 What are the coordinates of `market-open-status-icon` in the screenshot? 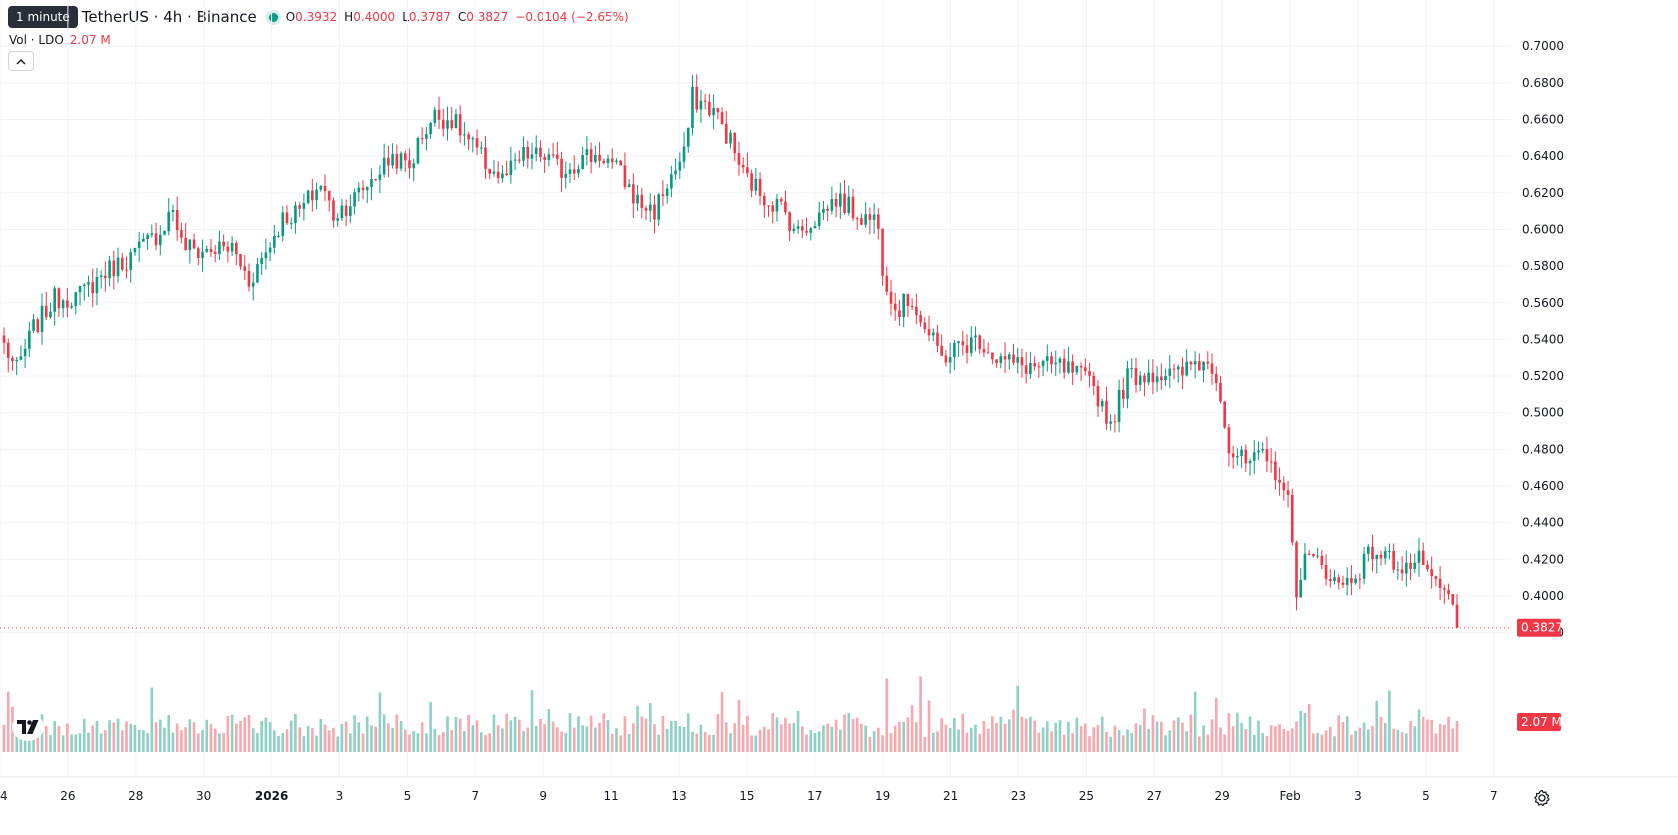 It's located at (273, 17).